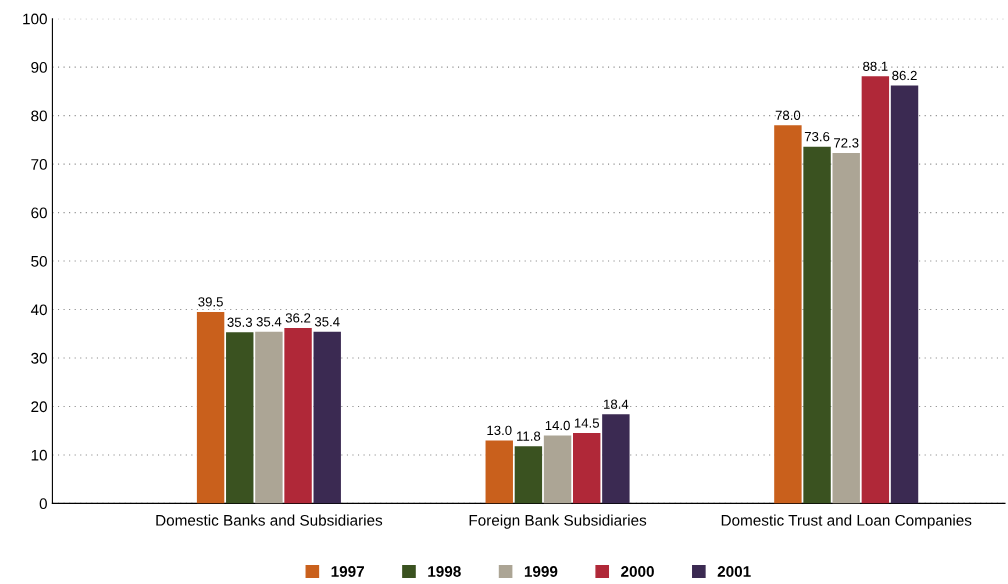 This screenshot has height=584, width=1008. Describe the element at coordinates (616, 404) in the screenshot. I see `text: 18.4` at that location.